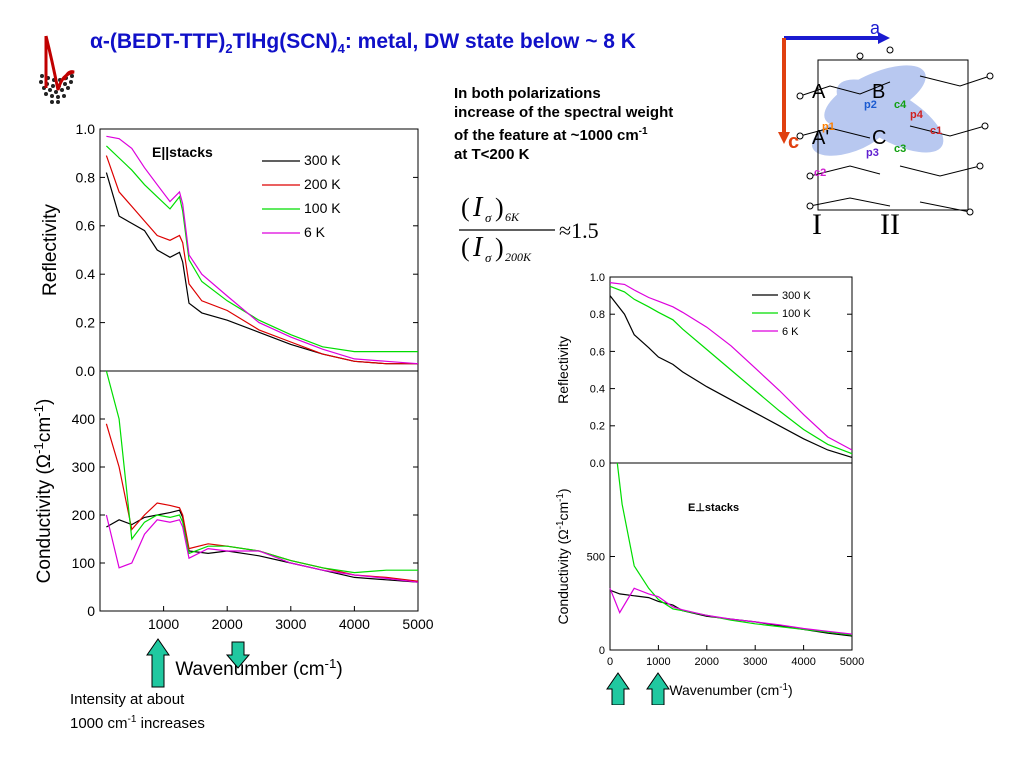 The image size is (1024, 768). What do you see at coordinates (579, 230) in the screenshot?
I see `formula-ratio: ≈1.5` at bounding box center [579, 230].